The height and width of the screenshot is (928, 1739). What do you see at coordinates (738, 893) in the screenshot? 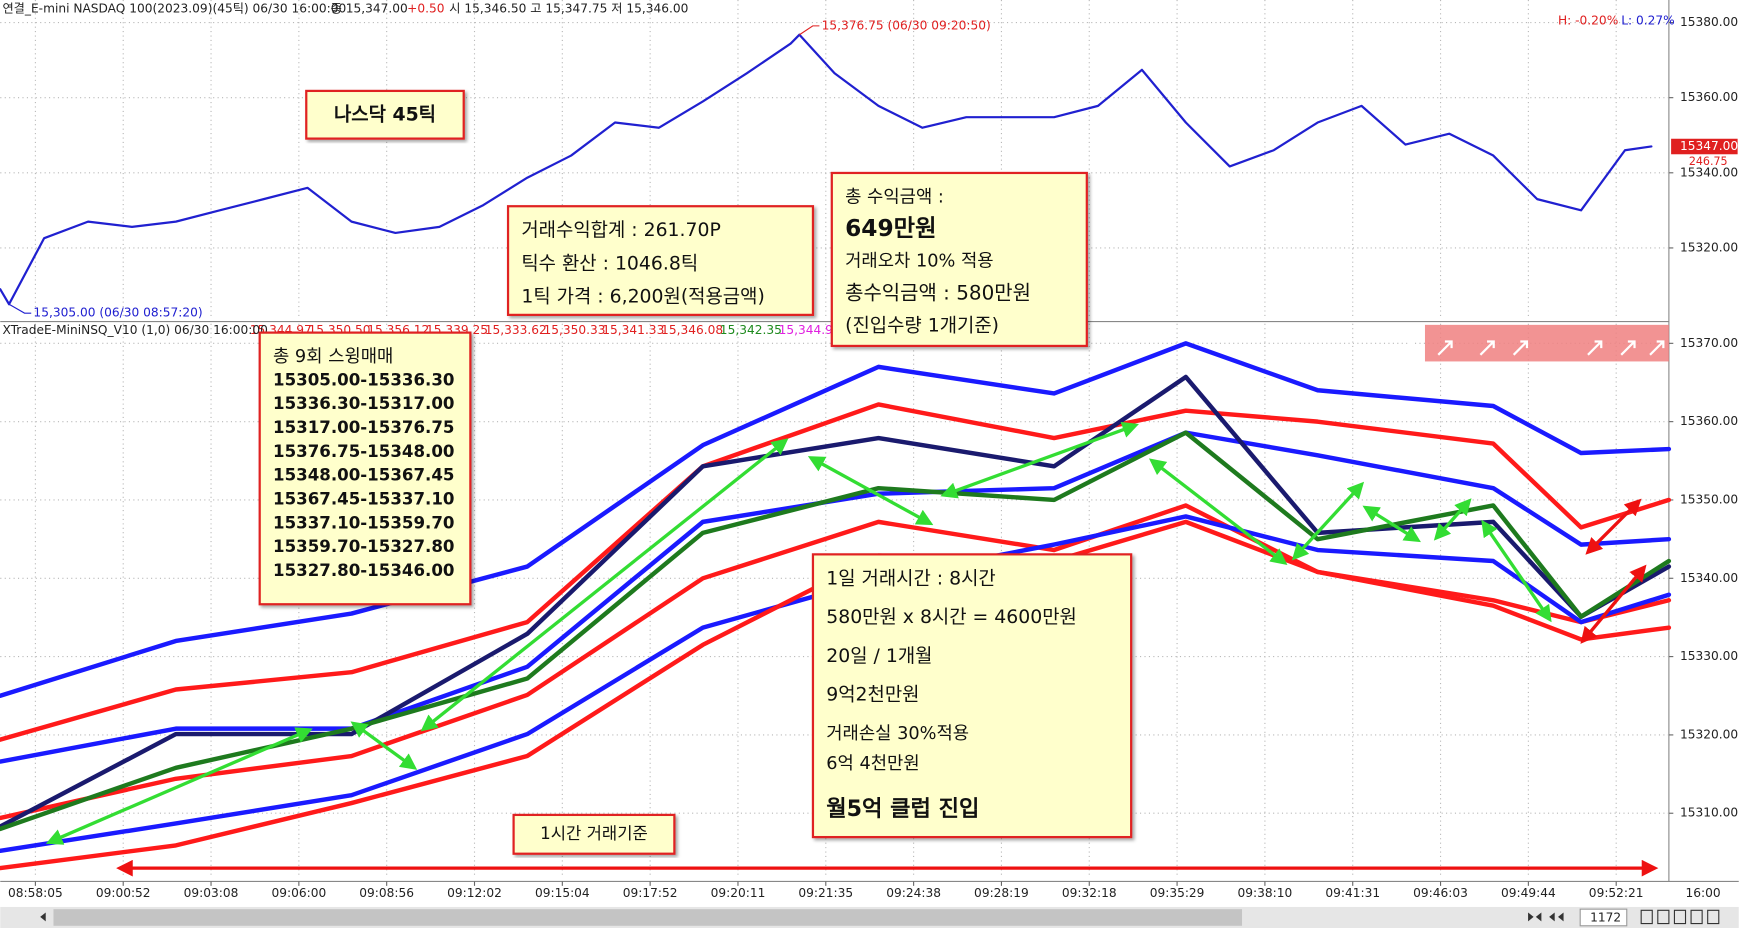
I see `x-tick-label: 09:20:11` at bounding box center [738, 893].